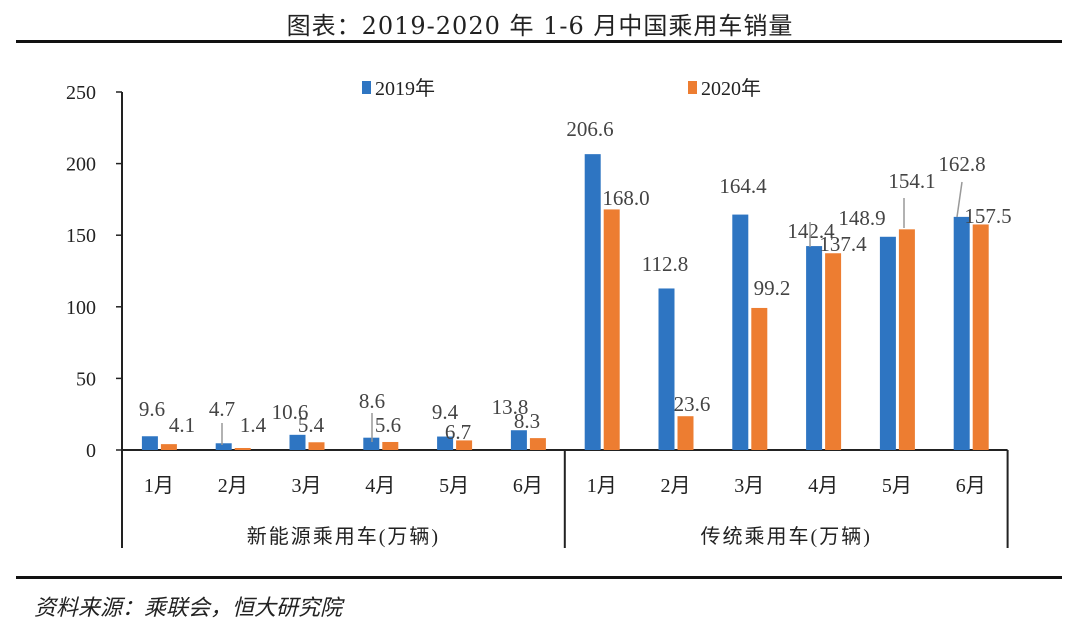 This screenshot has width=1080, height=624. What do you see at coordinates (743, 186) in the screenshot?
I see `data-label: 164.4` at bounding box center [743, 186].